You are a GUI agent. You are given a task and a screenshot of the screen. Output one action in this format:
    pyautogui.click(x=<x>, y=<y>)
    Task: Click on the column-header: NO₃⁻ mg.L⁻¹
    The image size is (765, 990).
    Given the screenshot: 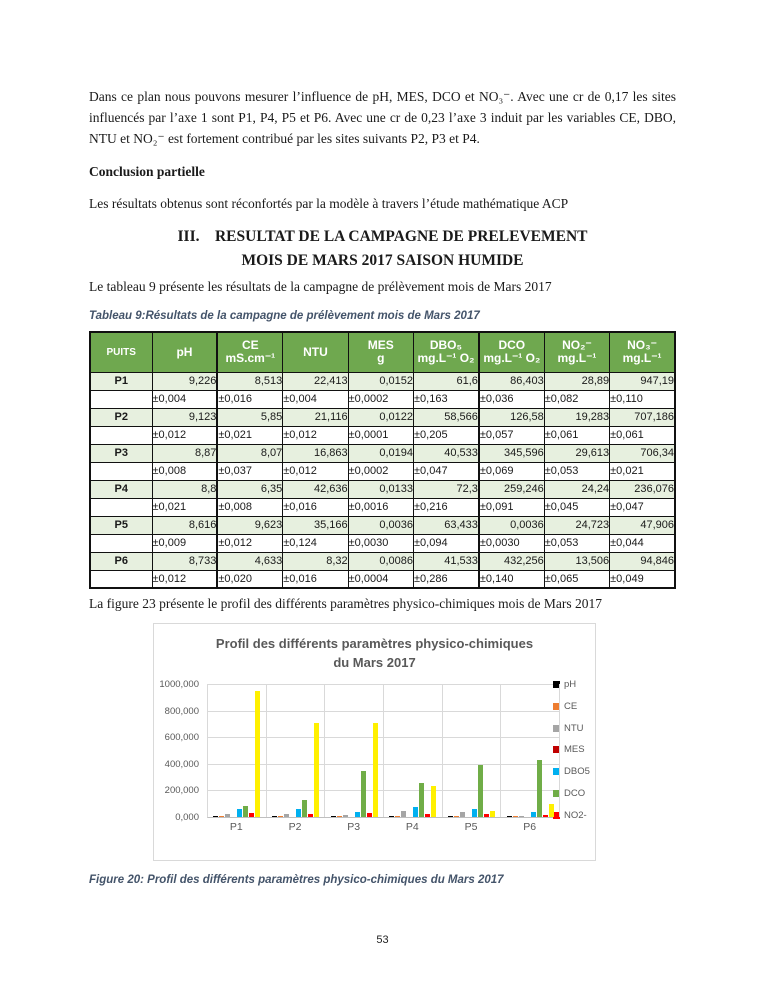 What is the action you would take?
    pyautogui.click(x=642, y=352)
    